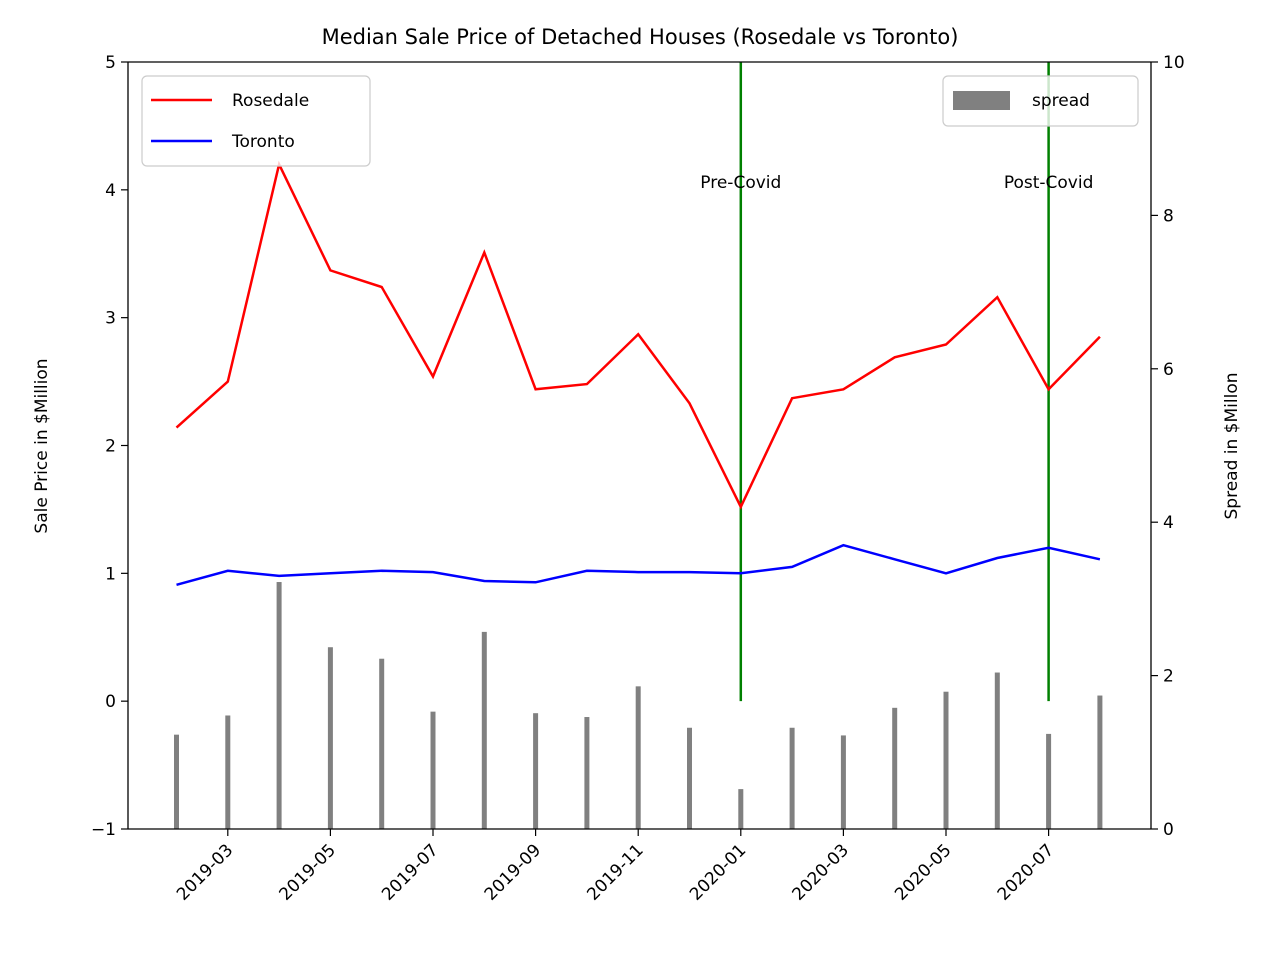 This screenshot has height=960, width=1280. What do you see at coordinates (1049, 183) in the screenshot?
I see `post-covid-label: Post-Covid` at bounding box center [1049, 183].